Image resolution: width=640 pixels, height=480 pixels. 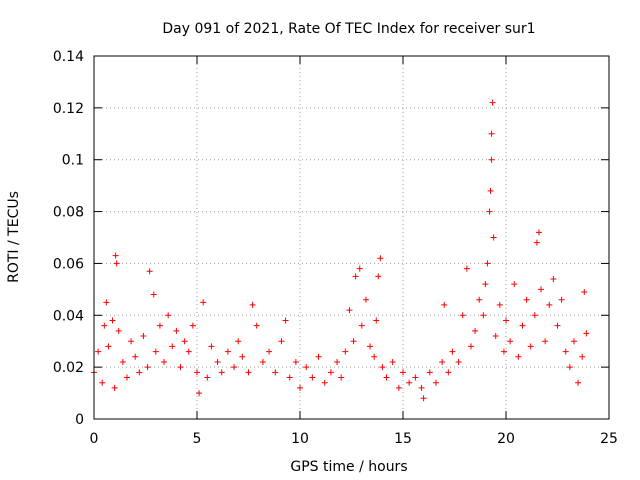 I want to click on y-tick-label: 0, so click(x=79, y=420).